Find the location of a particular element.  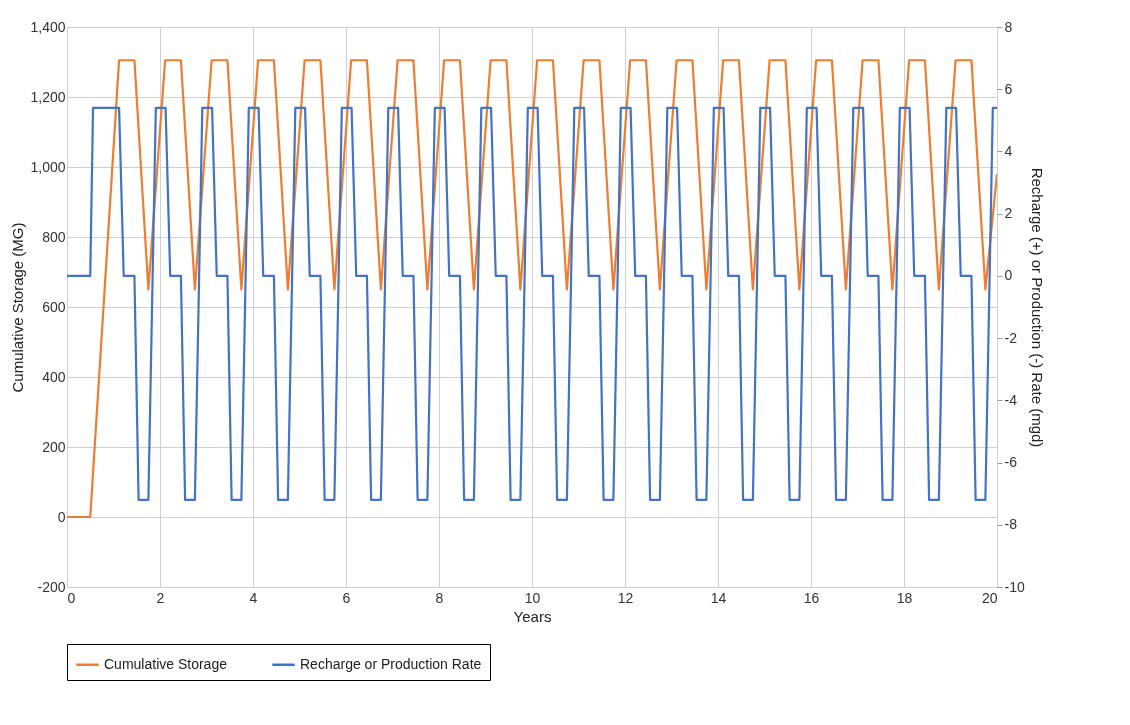

x-tick-label: 18 is located at coordinates (904, 597).